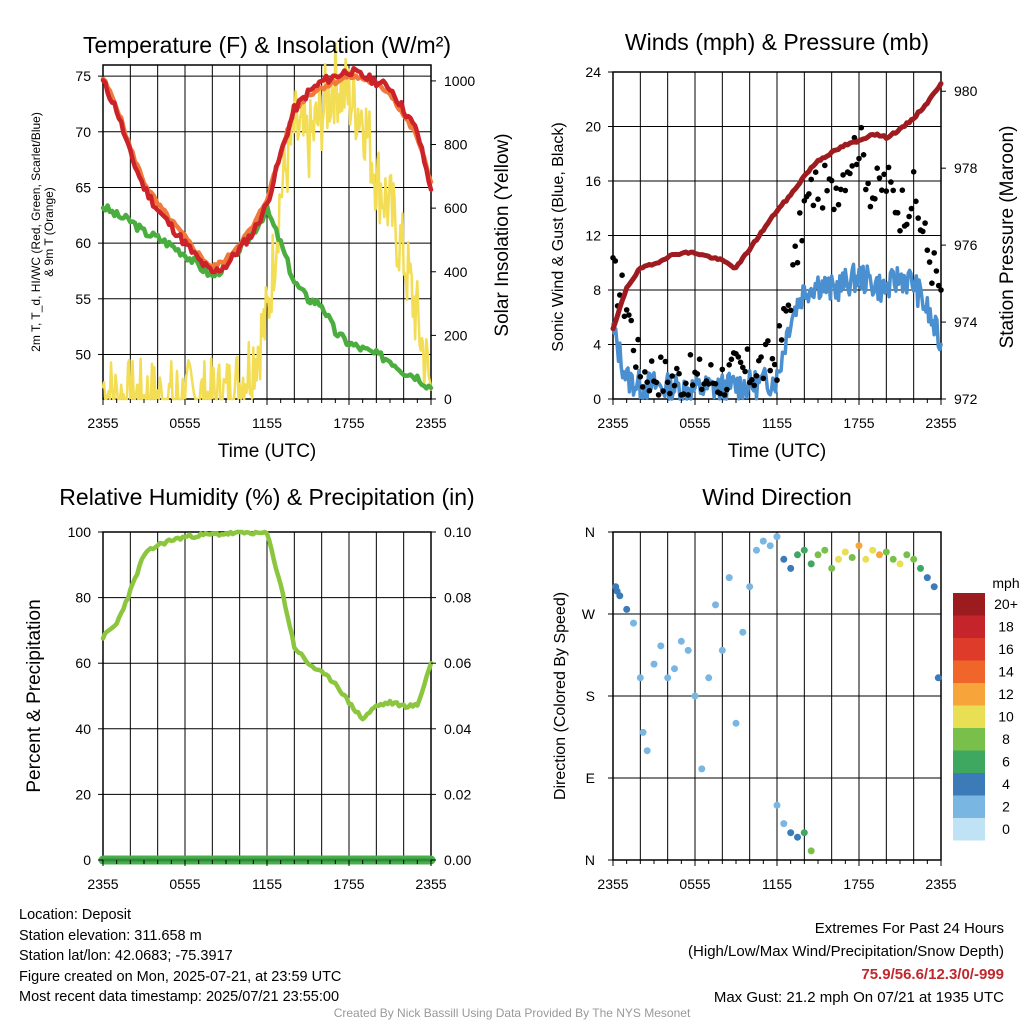  What do you see at coordinates (456, 208) in the screenshot?
I see `temperature-y-tick-label-right: 600` at bounding box center [456, 208].